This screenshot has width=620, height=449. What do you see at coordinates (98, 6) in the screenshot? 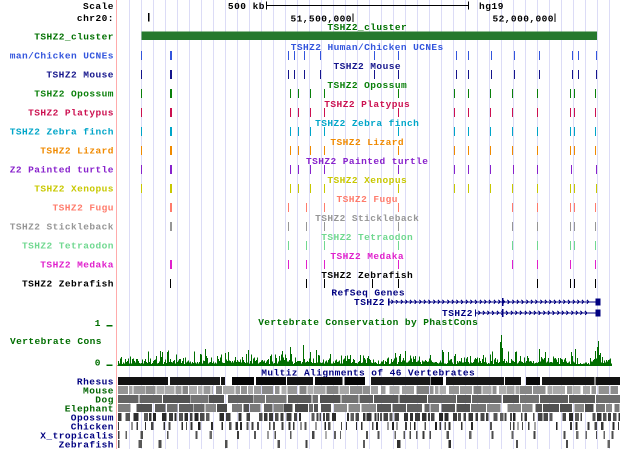
I see `svg-text: Scale` at bounding box center [98, 6].